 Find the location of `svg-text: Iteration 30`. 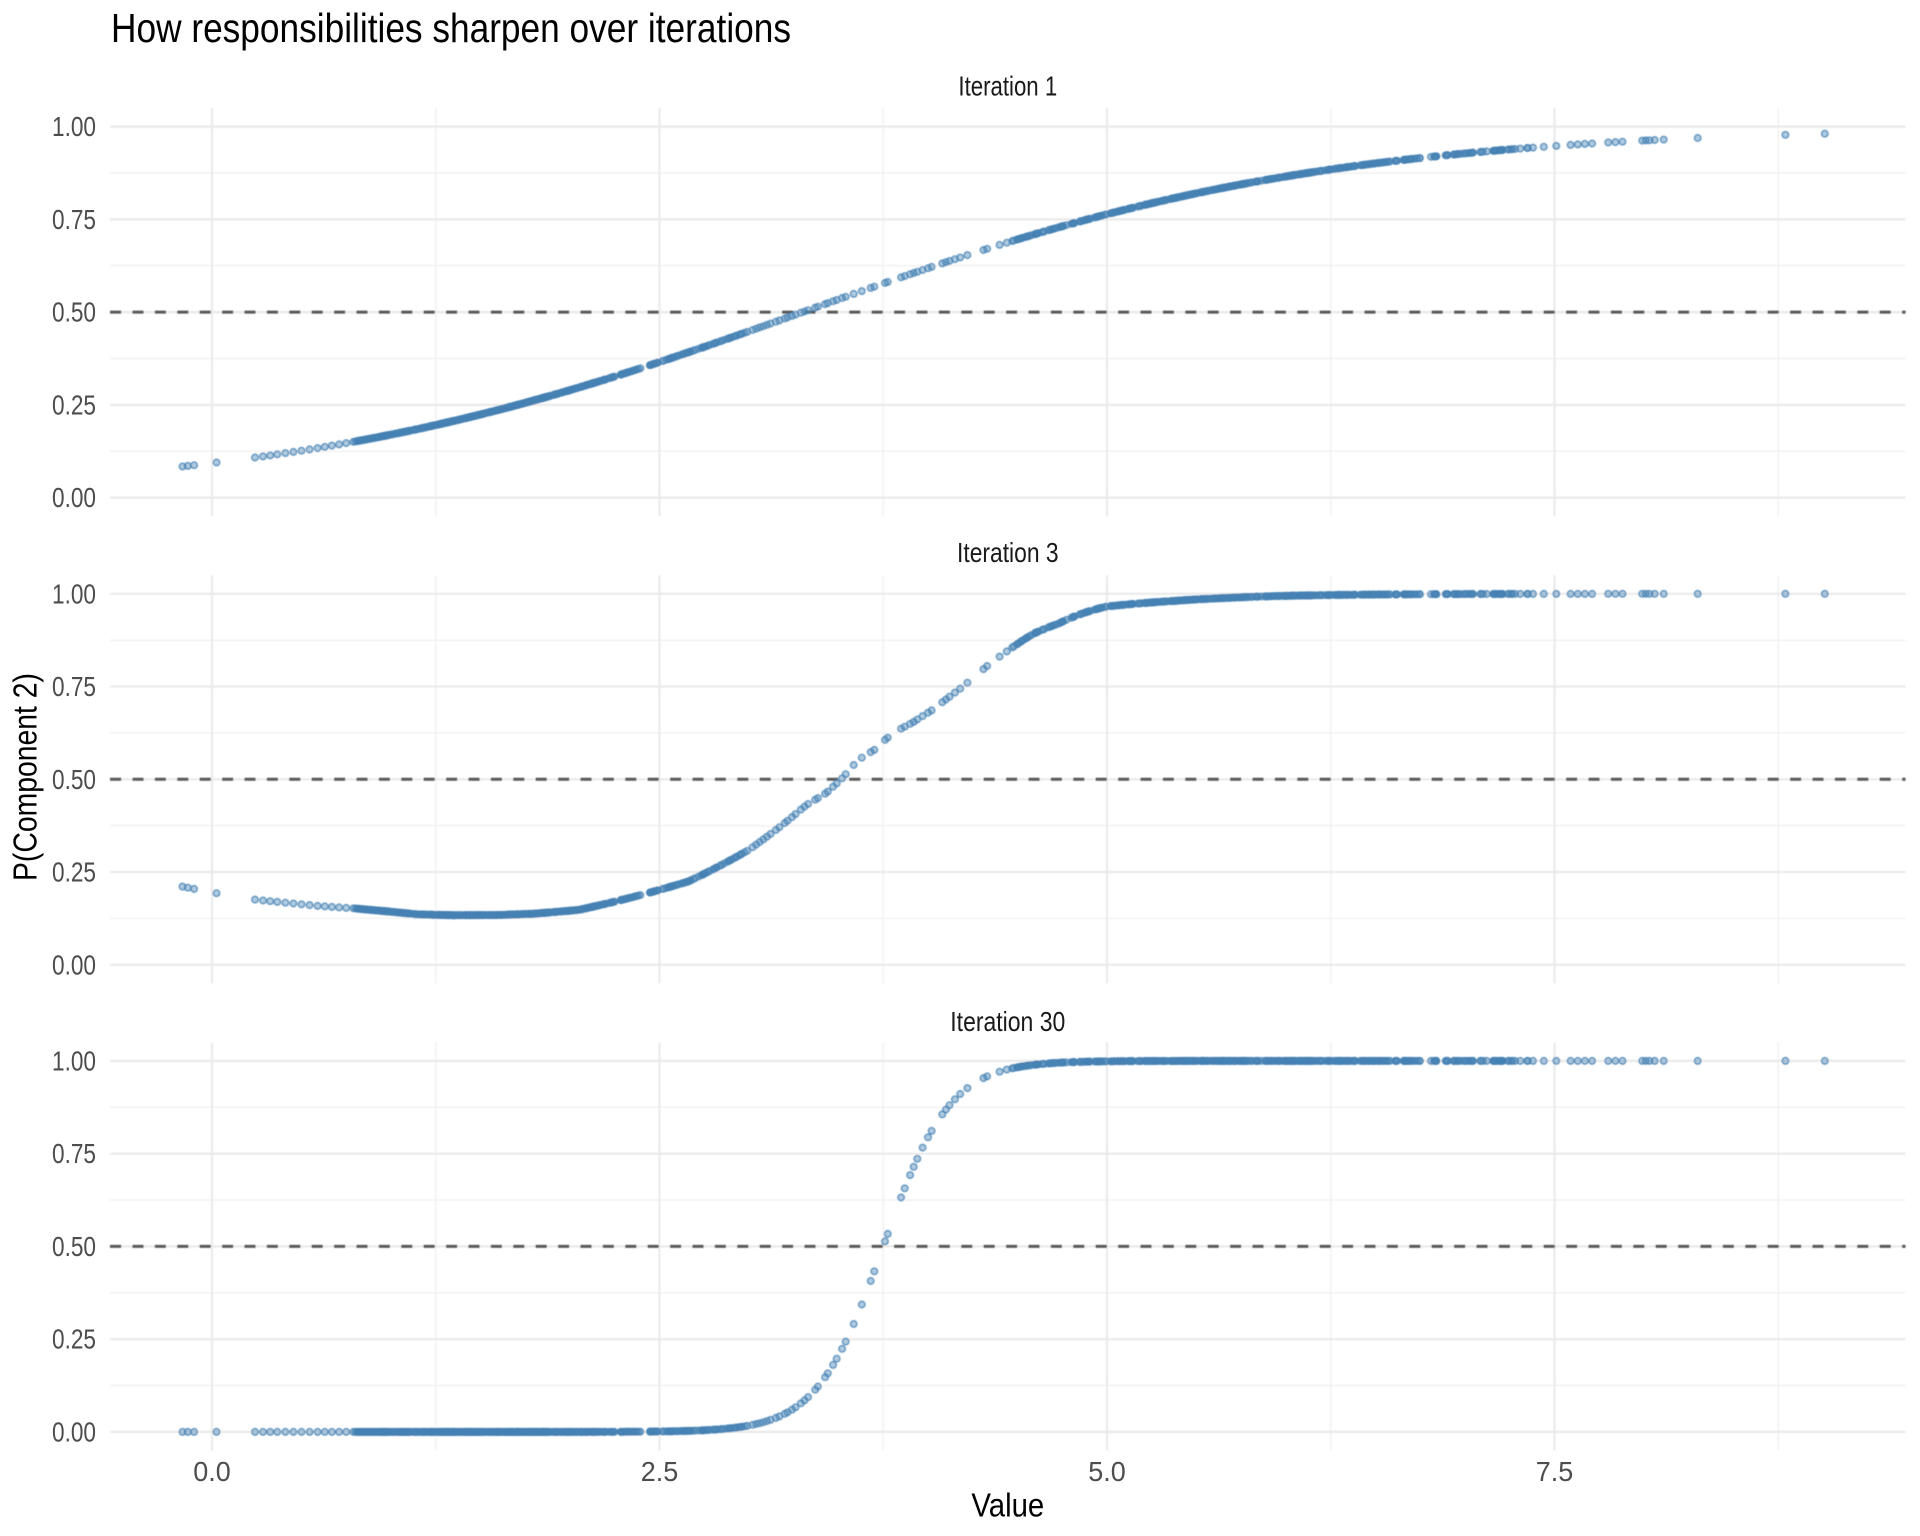

svg-text: Iteration 30 is located at coordinates (1007, 1021).